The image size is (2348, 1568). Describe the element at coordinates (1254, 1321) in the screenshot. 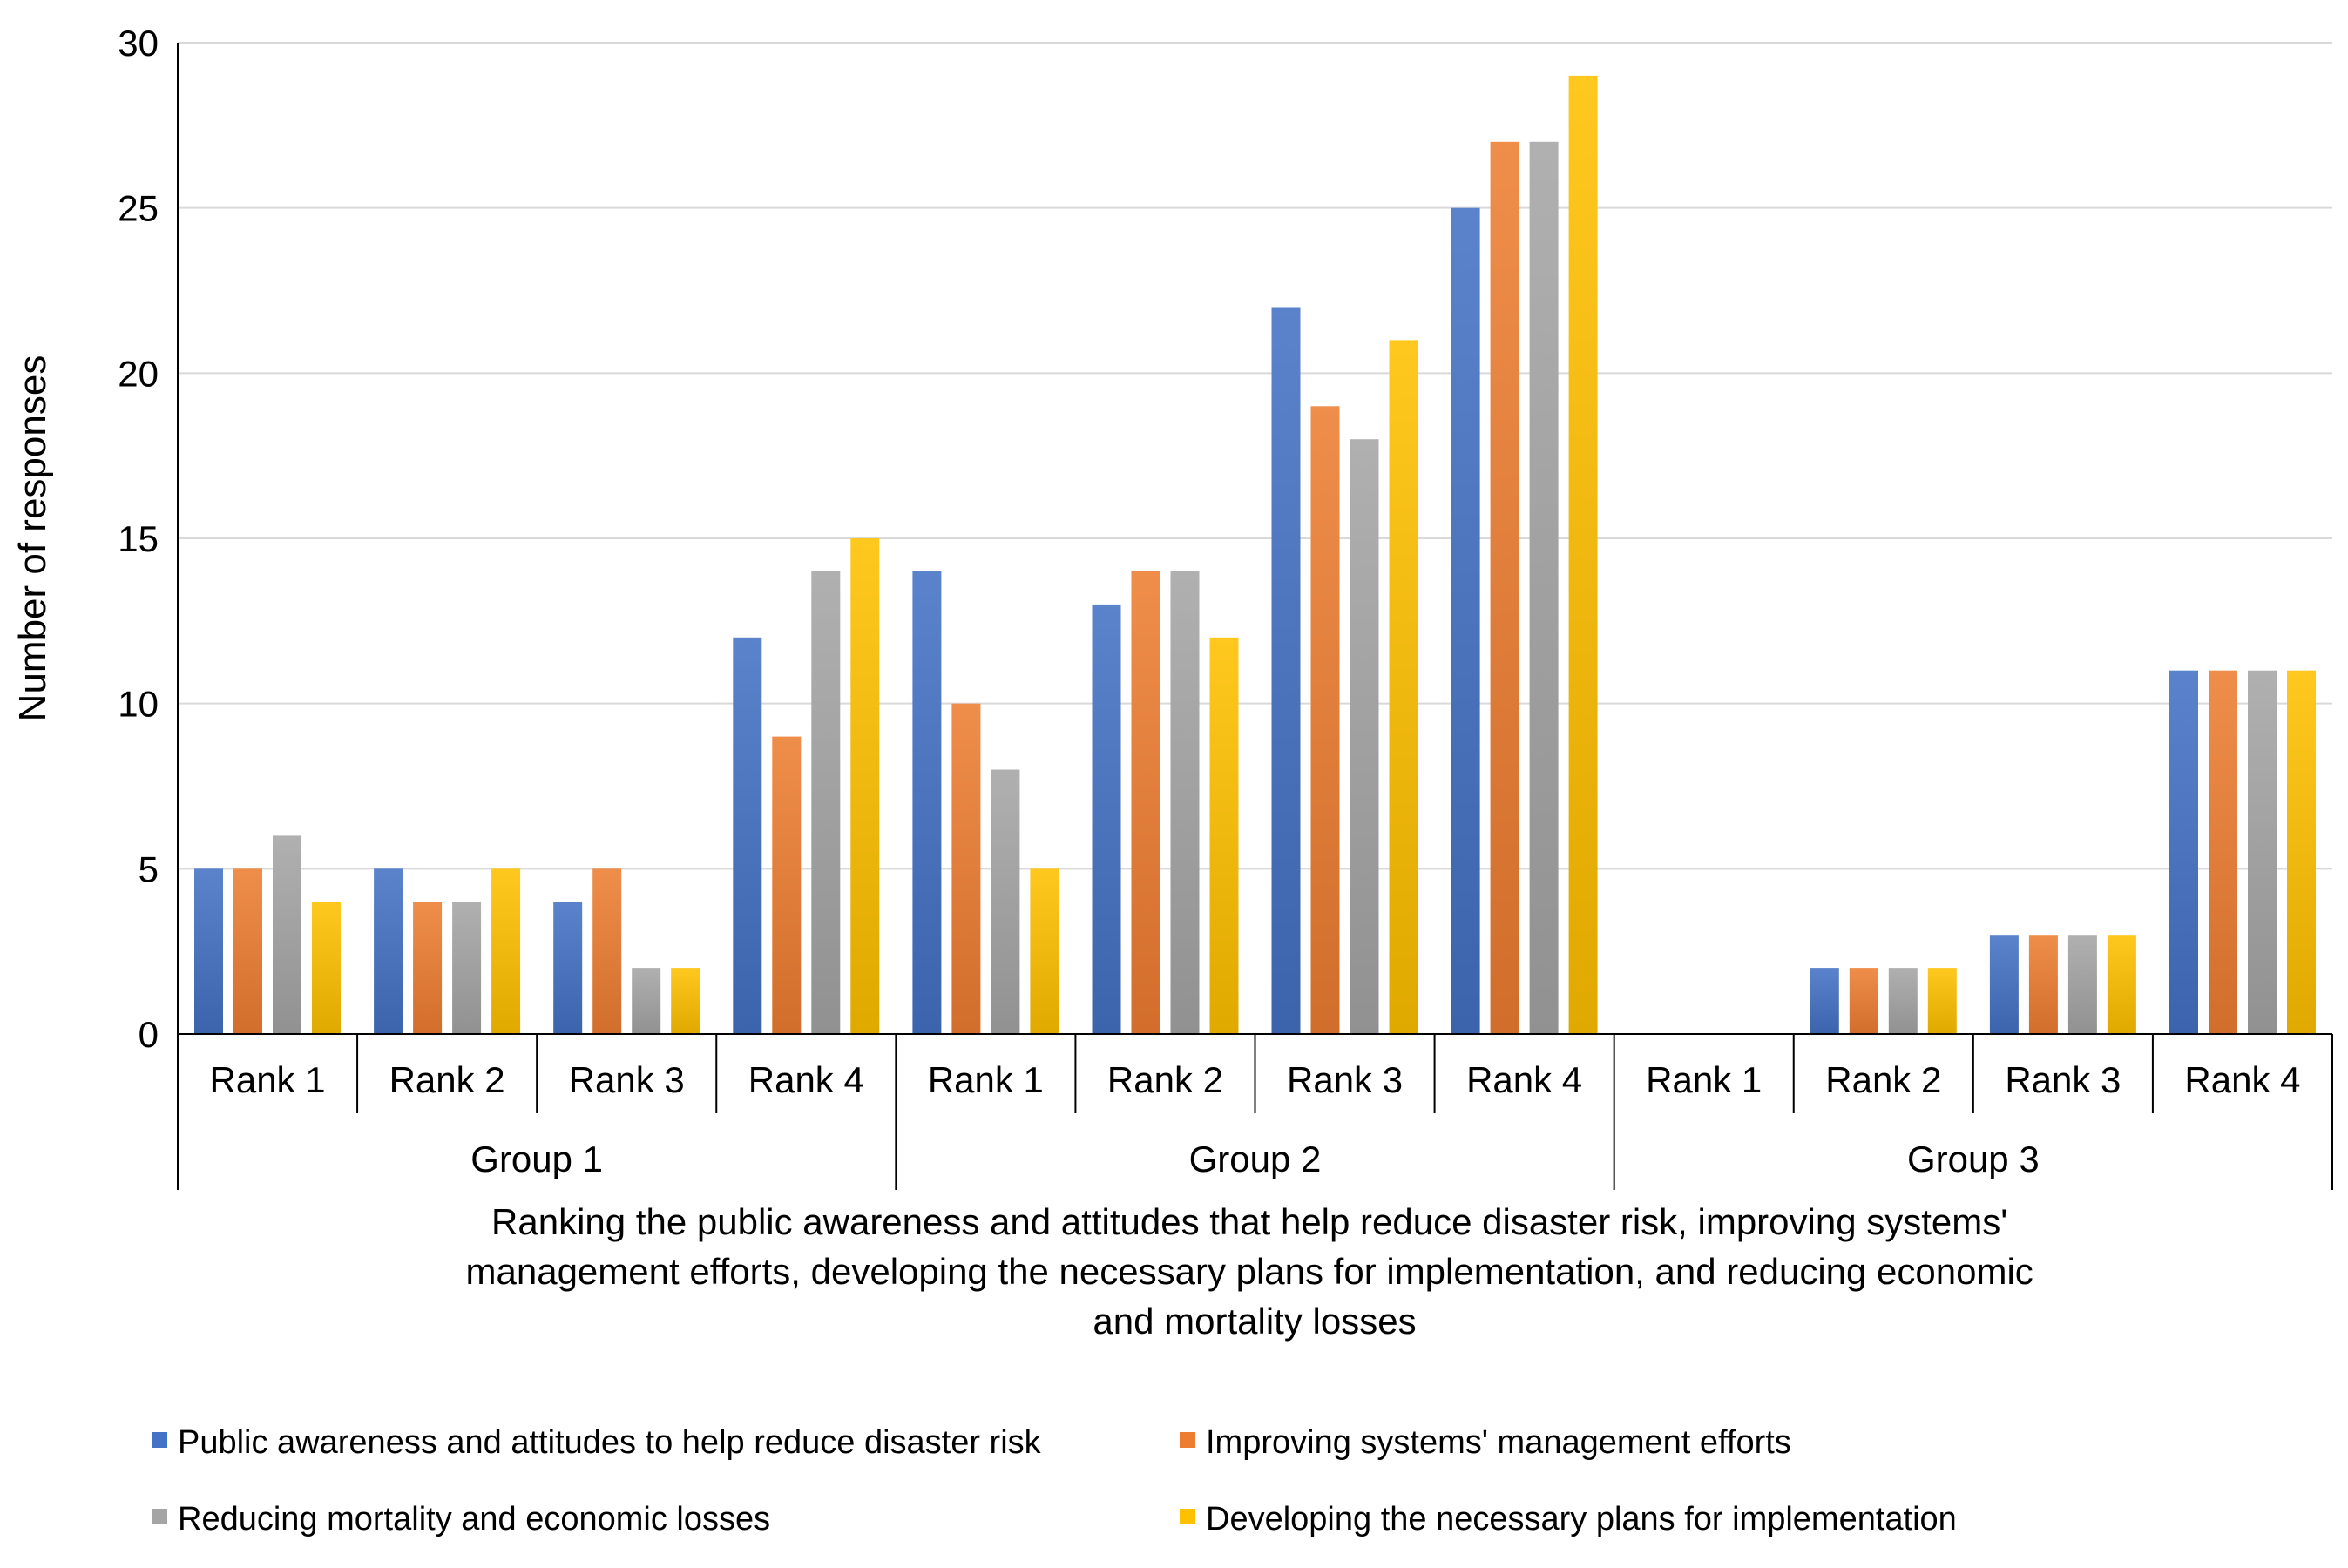

I see `x-axis-label-line-3: and mortality losses` at that location.